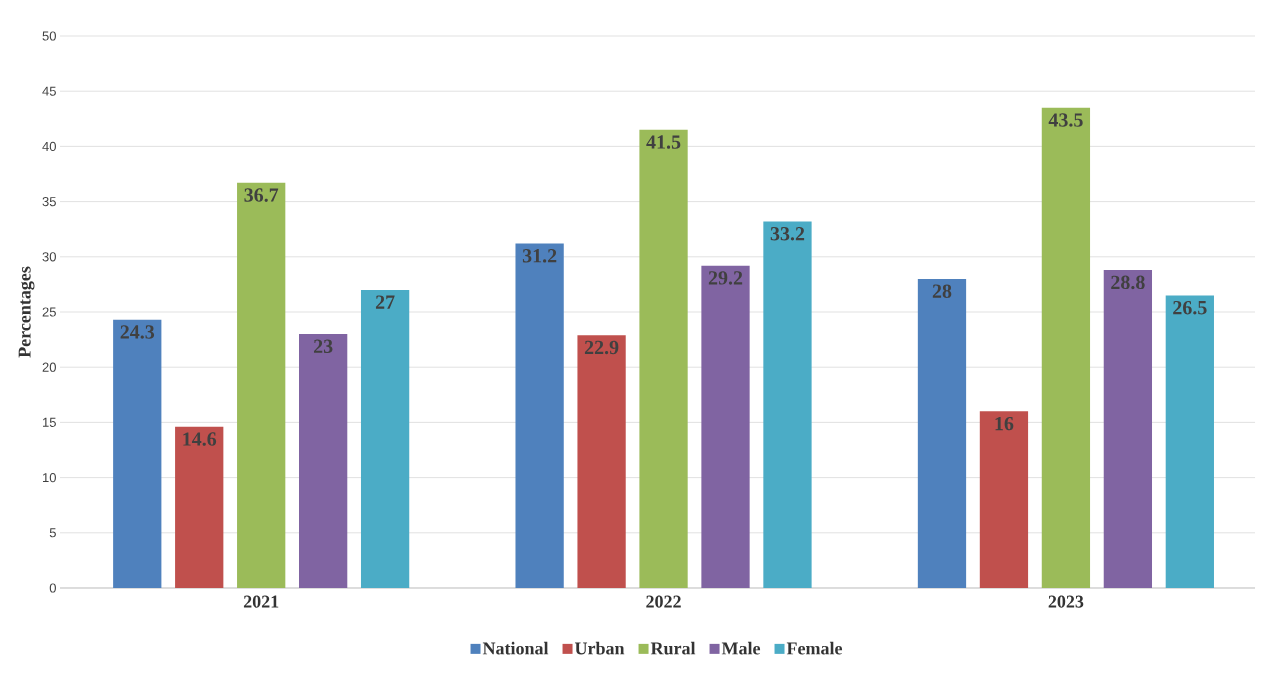 This screenshot has width=1277, height=686. I want to click on legend-label: Male, so click(741, 648).